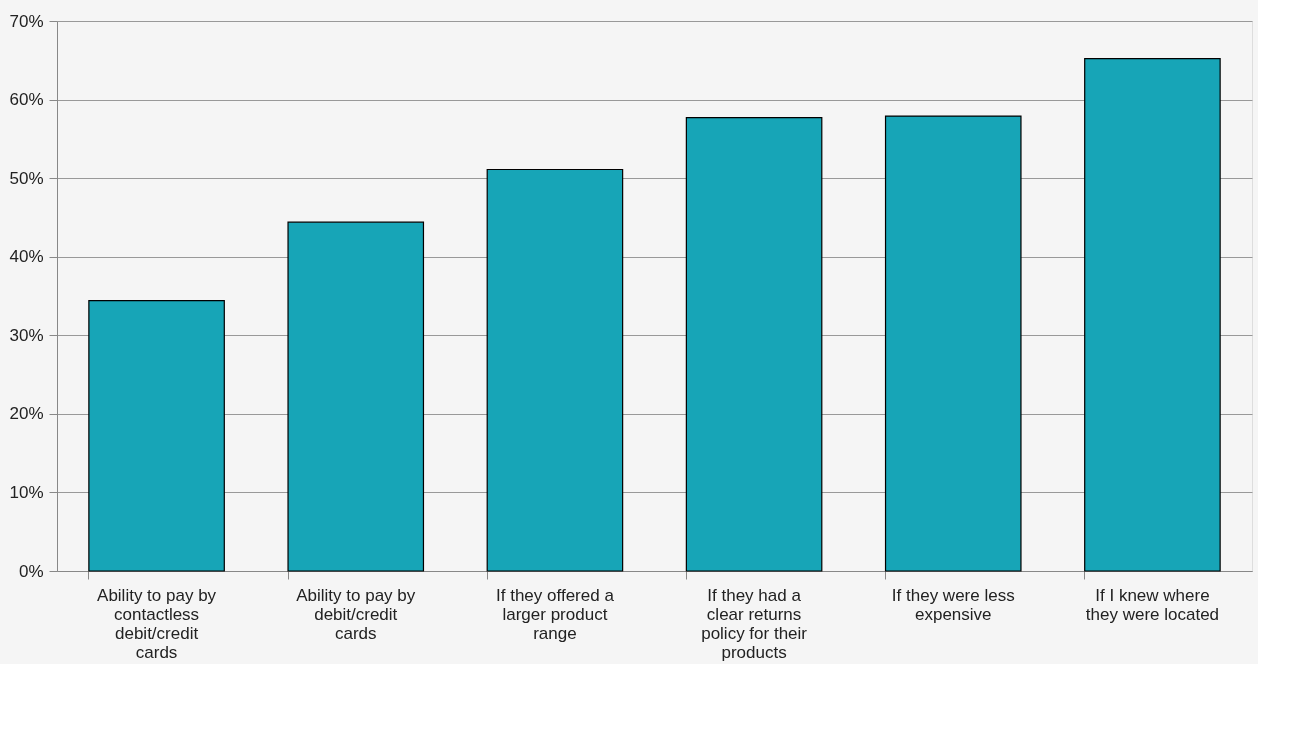 The width and height of the screenshot is (1289, 738). I want to click on x-tick-label: Ability to pay by contactless debit/credit cards, so click(157, 623).